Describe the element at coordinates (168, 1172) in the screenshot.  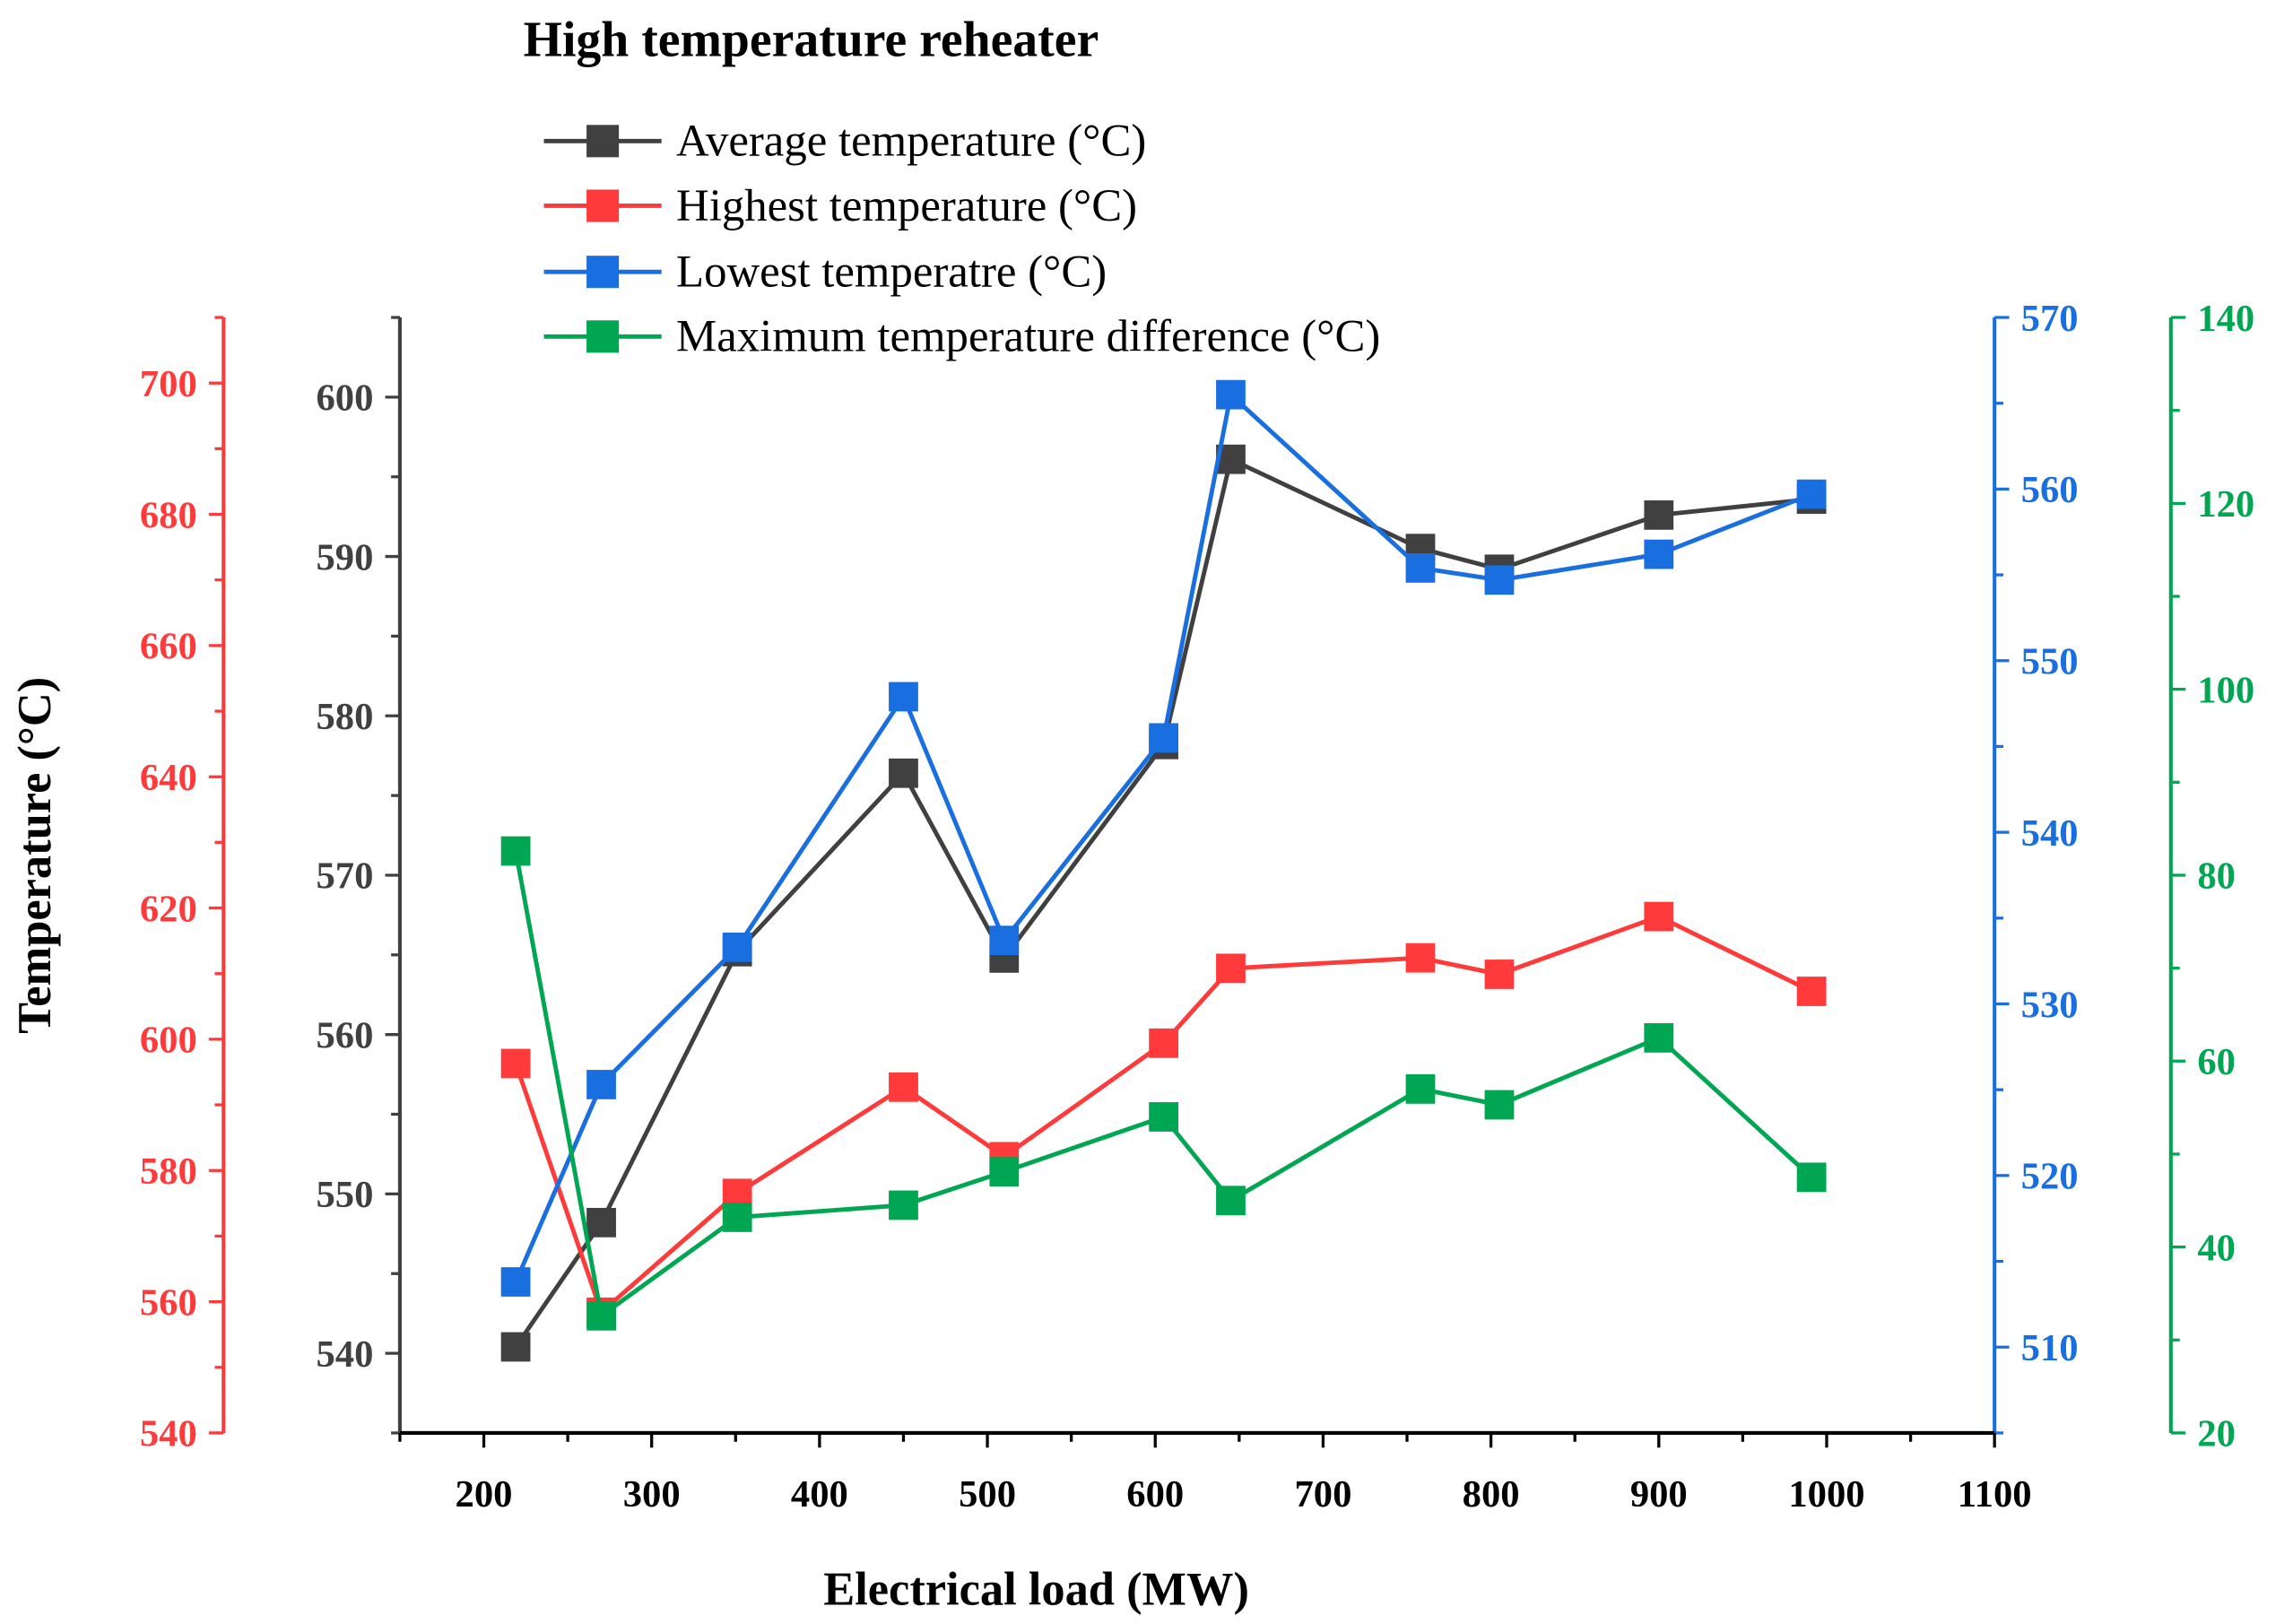
I see `y-tick-label-red: 580` at that location.